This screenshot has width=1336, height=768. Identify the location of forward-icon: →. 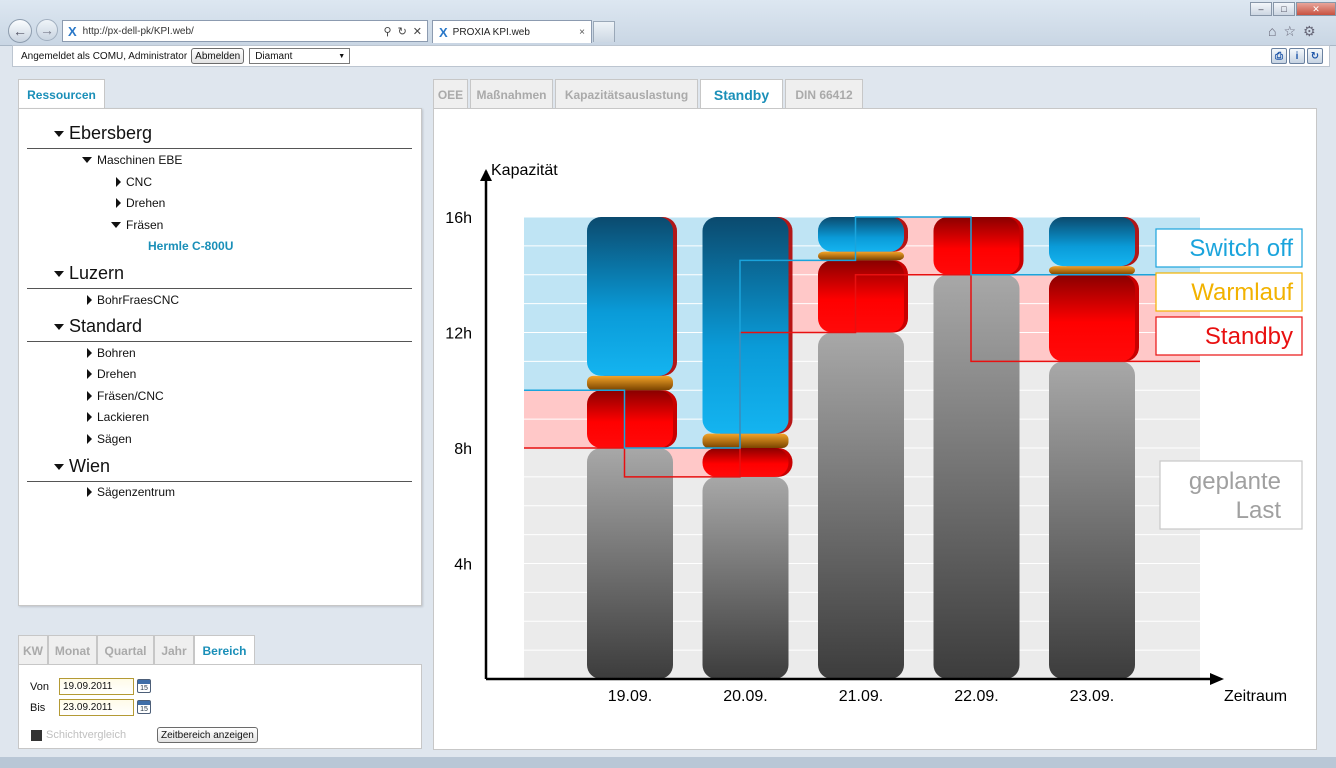
(47, 30).